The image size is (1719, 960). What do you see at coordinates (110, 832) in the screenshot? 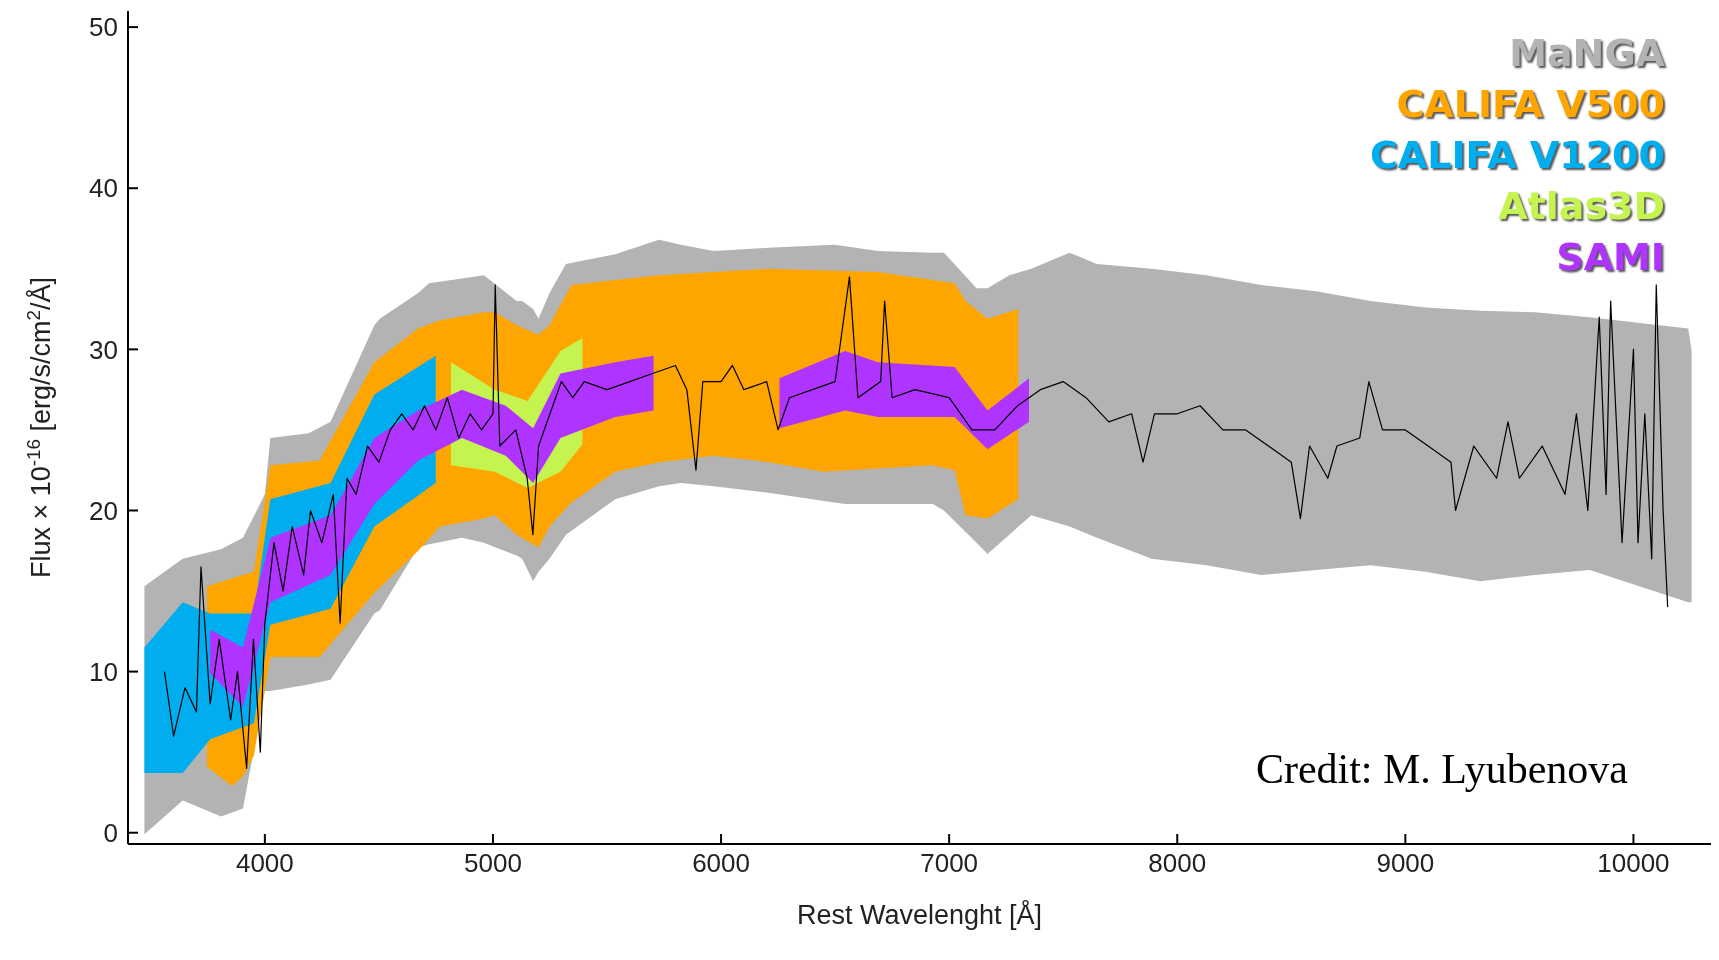
I see `y-tick-label: 0` at bounding box center [110, 832].